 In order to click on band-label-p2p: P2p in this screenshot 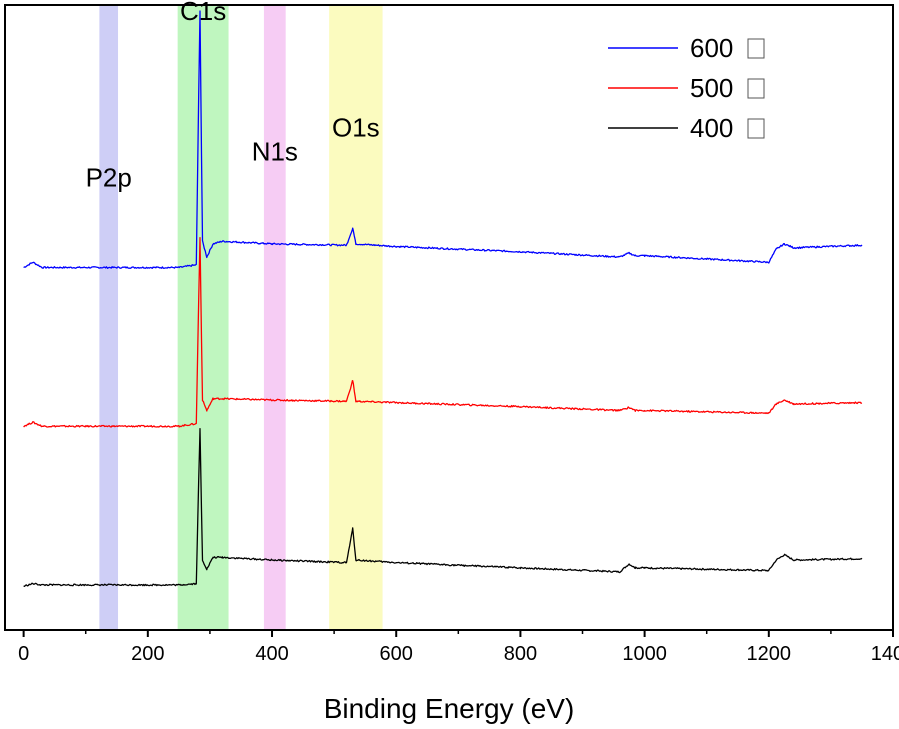, I will do `click(109, 177)`.